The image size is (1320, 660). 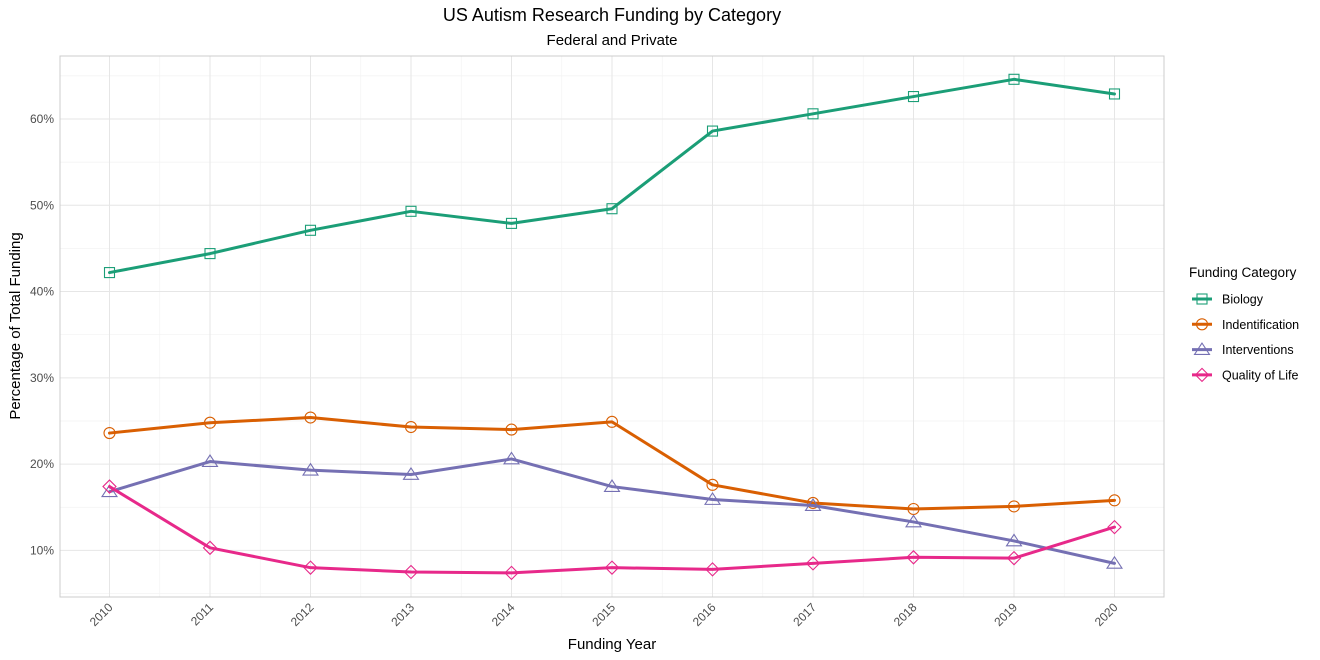 I want to click on series-line-interventions, so click(x=612, y=511).